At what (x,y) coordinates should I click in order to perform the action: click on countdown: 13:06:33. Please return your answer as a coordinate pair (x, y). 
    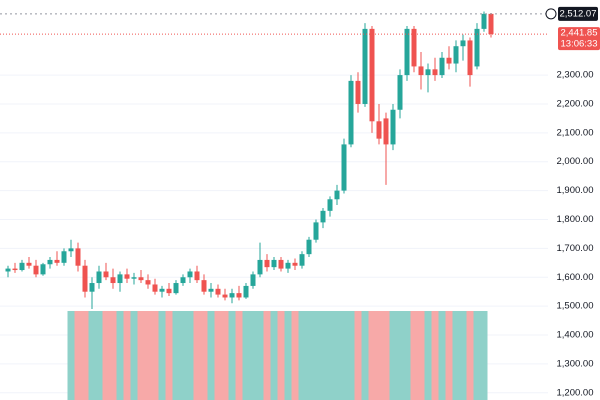
    Looking at the image, I should click on (579, 44).